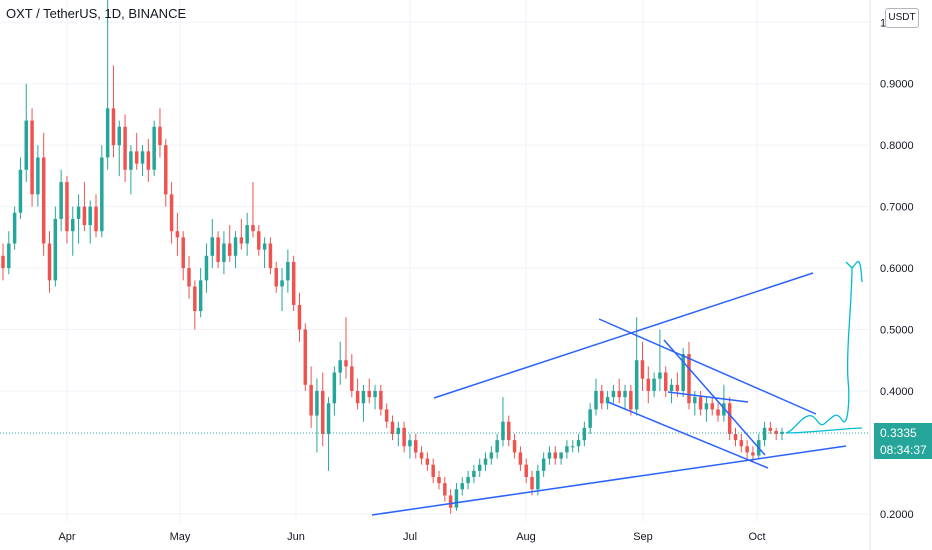 The height and width of the screenshot is (550, 932). I want to click on projection-sketch, so click(824, 347).